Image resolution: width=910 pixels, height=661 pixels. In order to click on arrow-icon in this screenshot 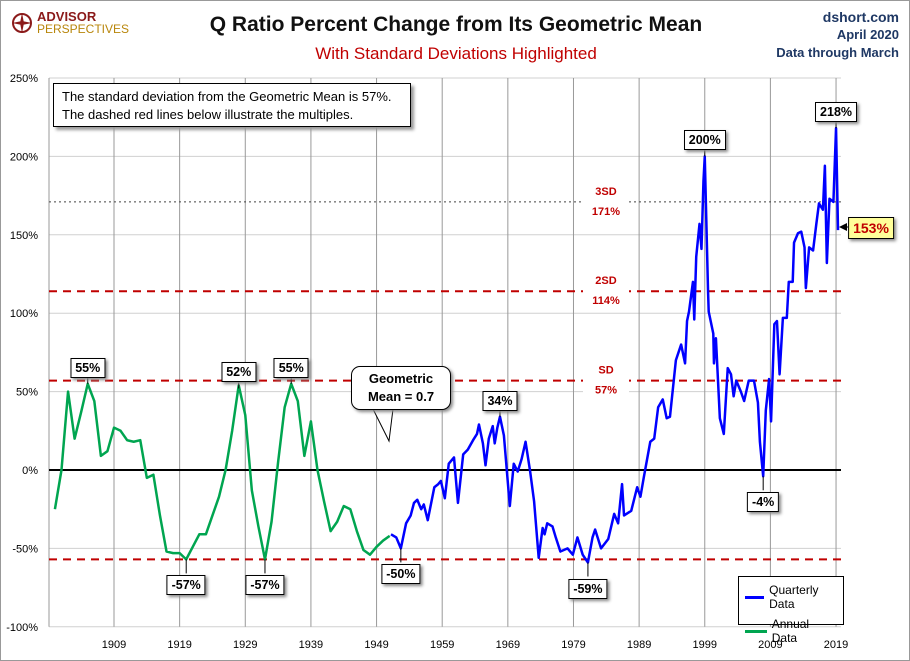, I will do `click(843, 227)`.